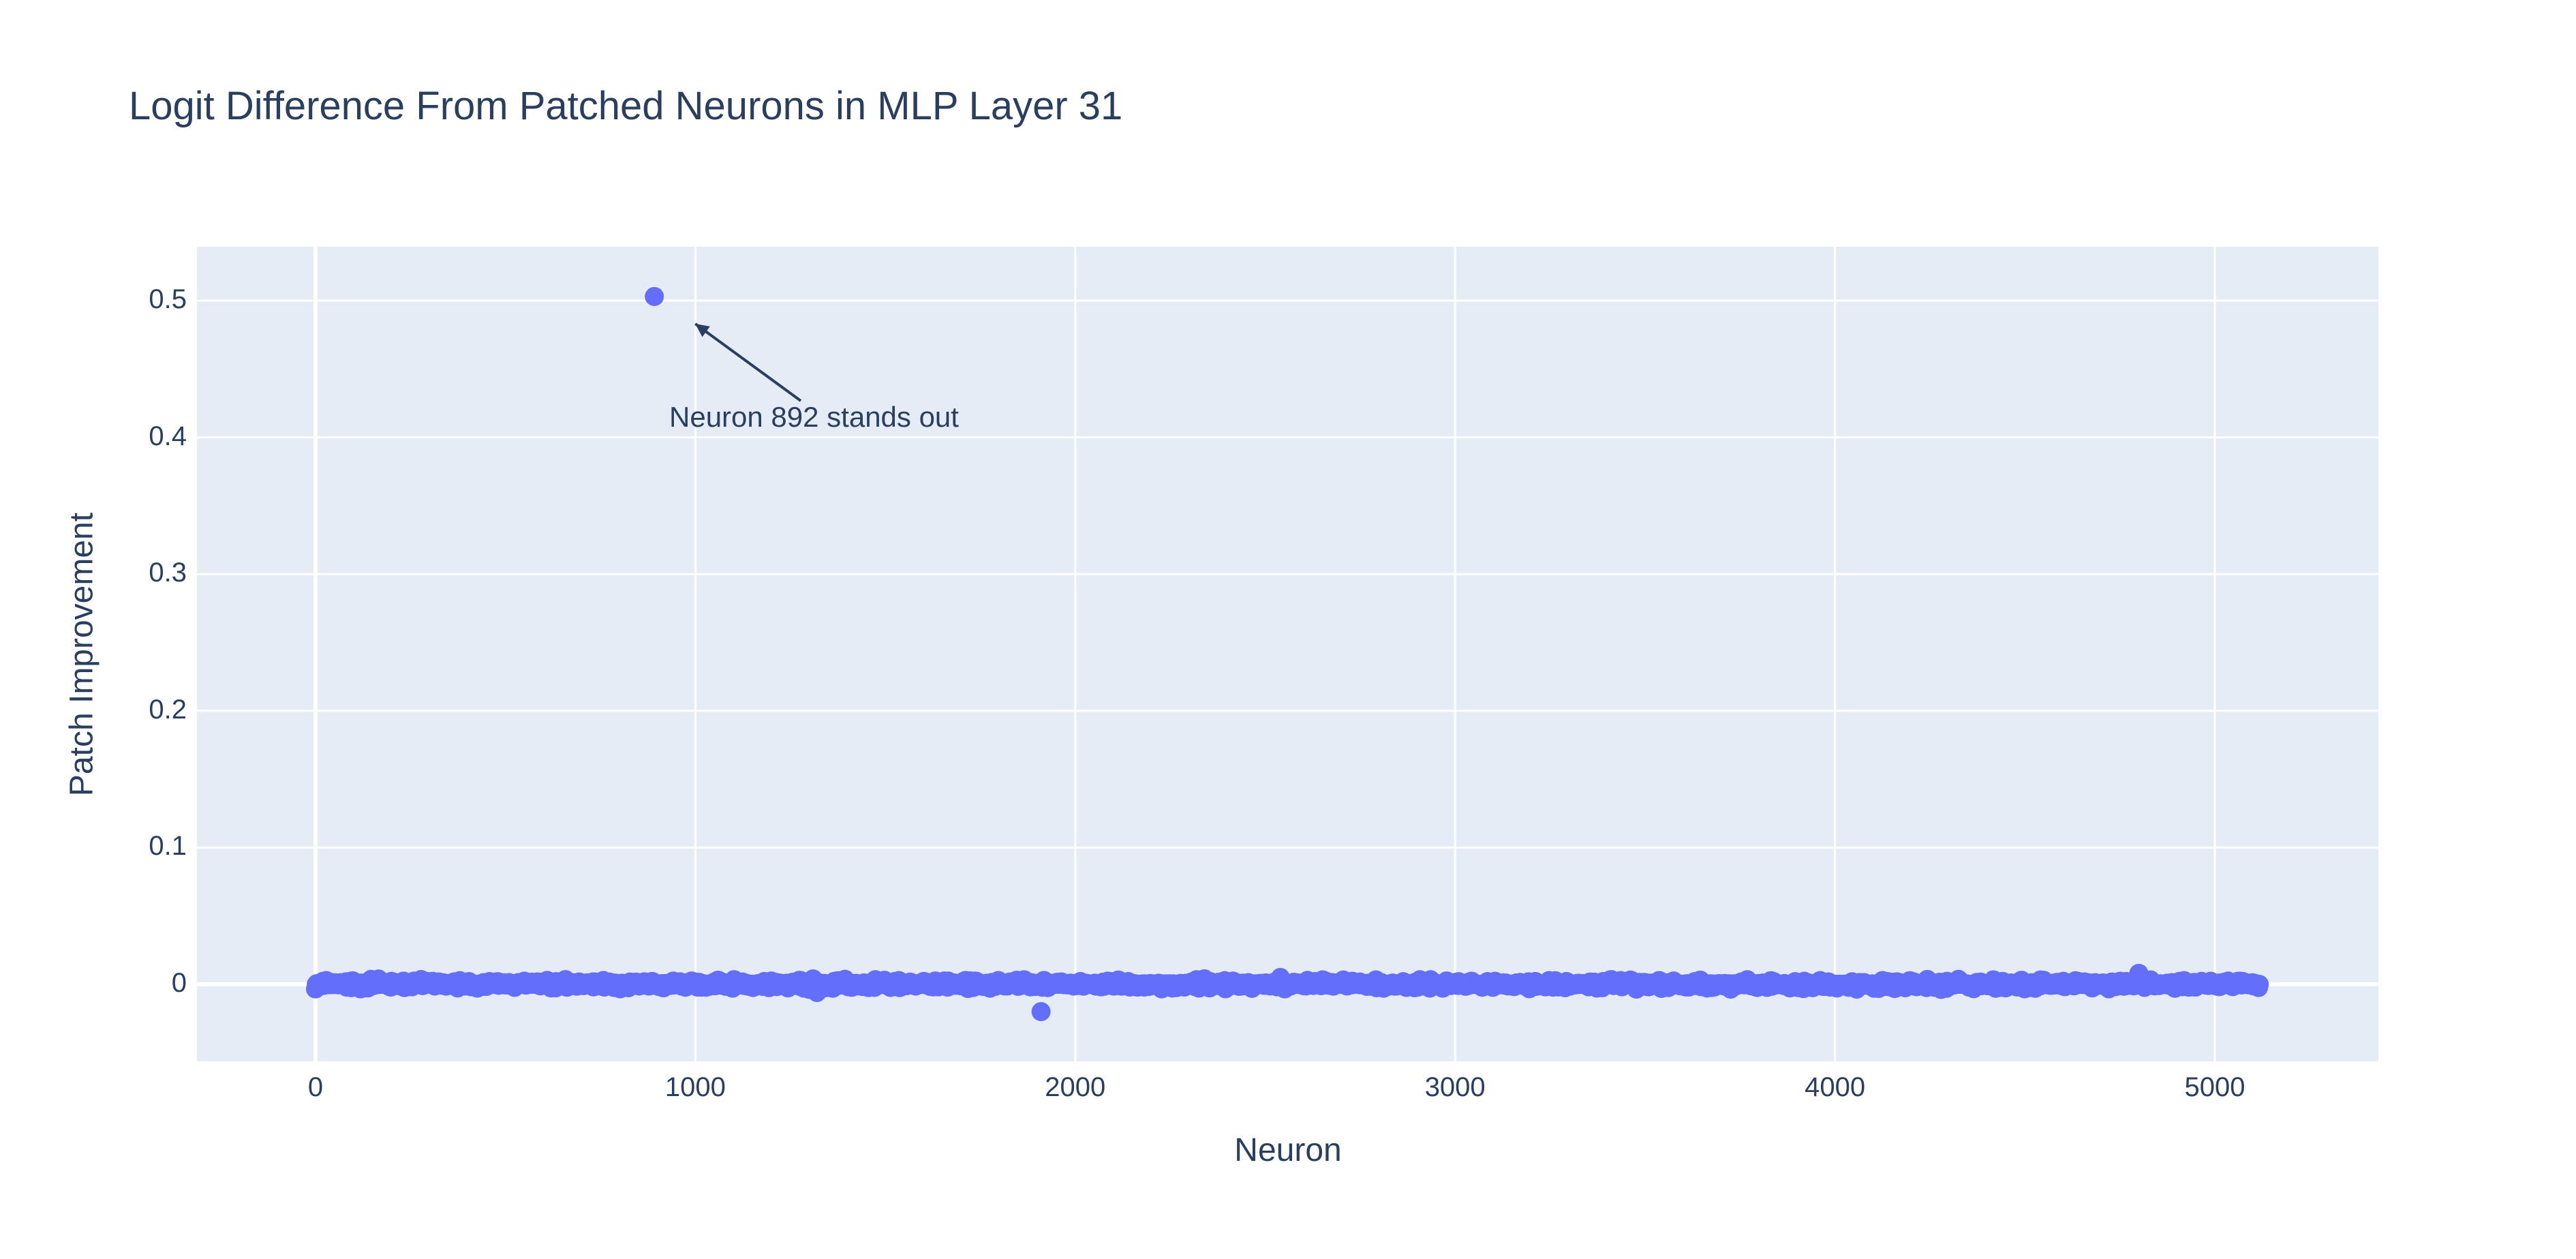  What do you see at coordinates (315, 1087) in the screenshot?
I see `x-tick-label: 0` at bounding box center [315, 1087].